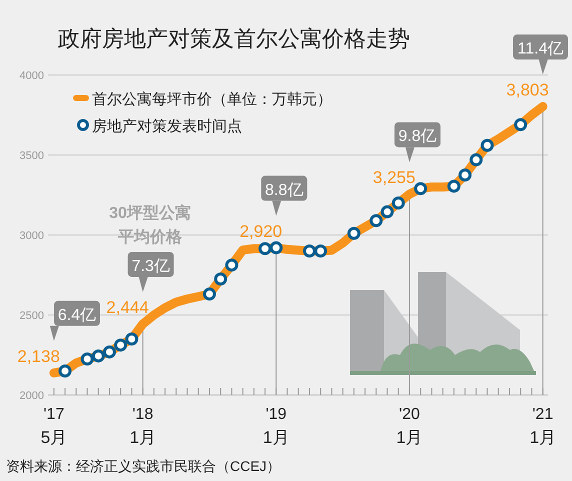 The width and height of the screenshot is (572, 481). I want to click on x-tick-label: '17 5月, so click(54, 426).